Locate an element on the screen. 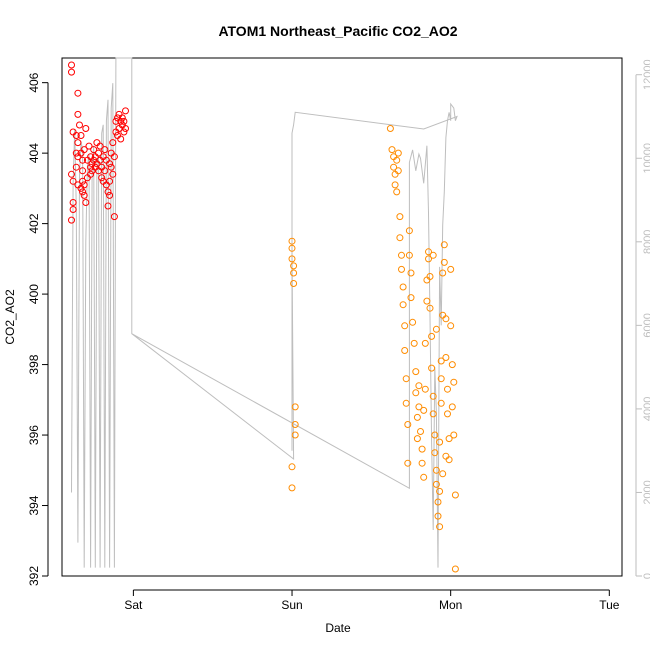  x-axis-tick-label: Mon is located at coordinates (450, 605).